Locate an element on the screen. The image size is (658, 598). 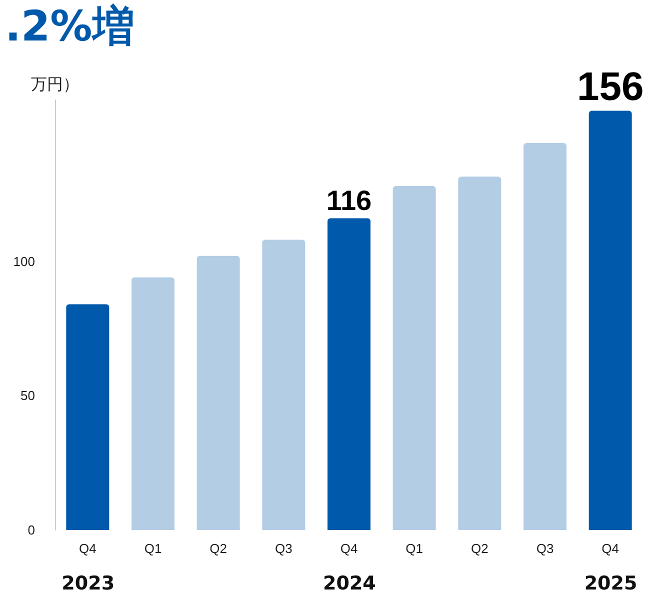
text: 2023 is located at coordinates (88, 583).